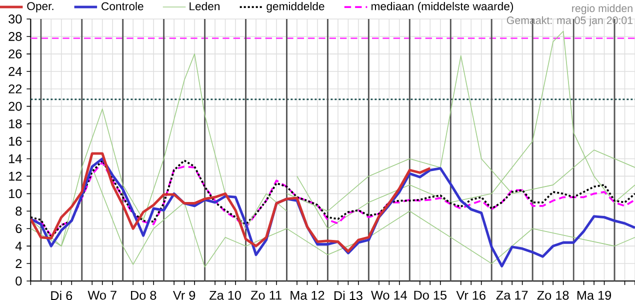  Describe the element at coordinates (40, 7) in the screenshot. I see `legend-label: Oper.` at that location.